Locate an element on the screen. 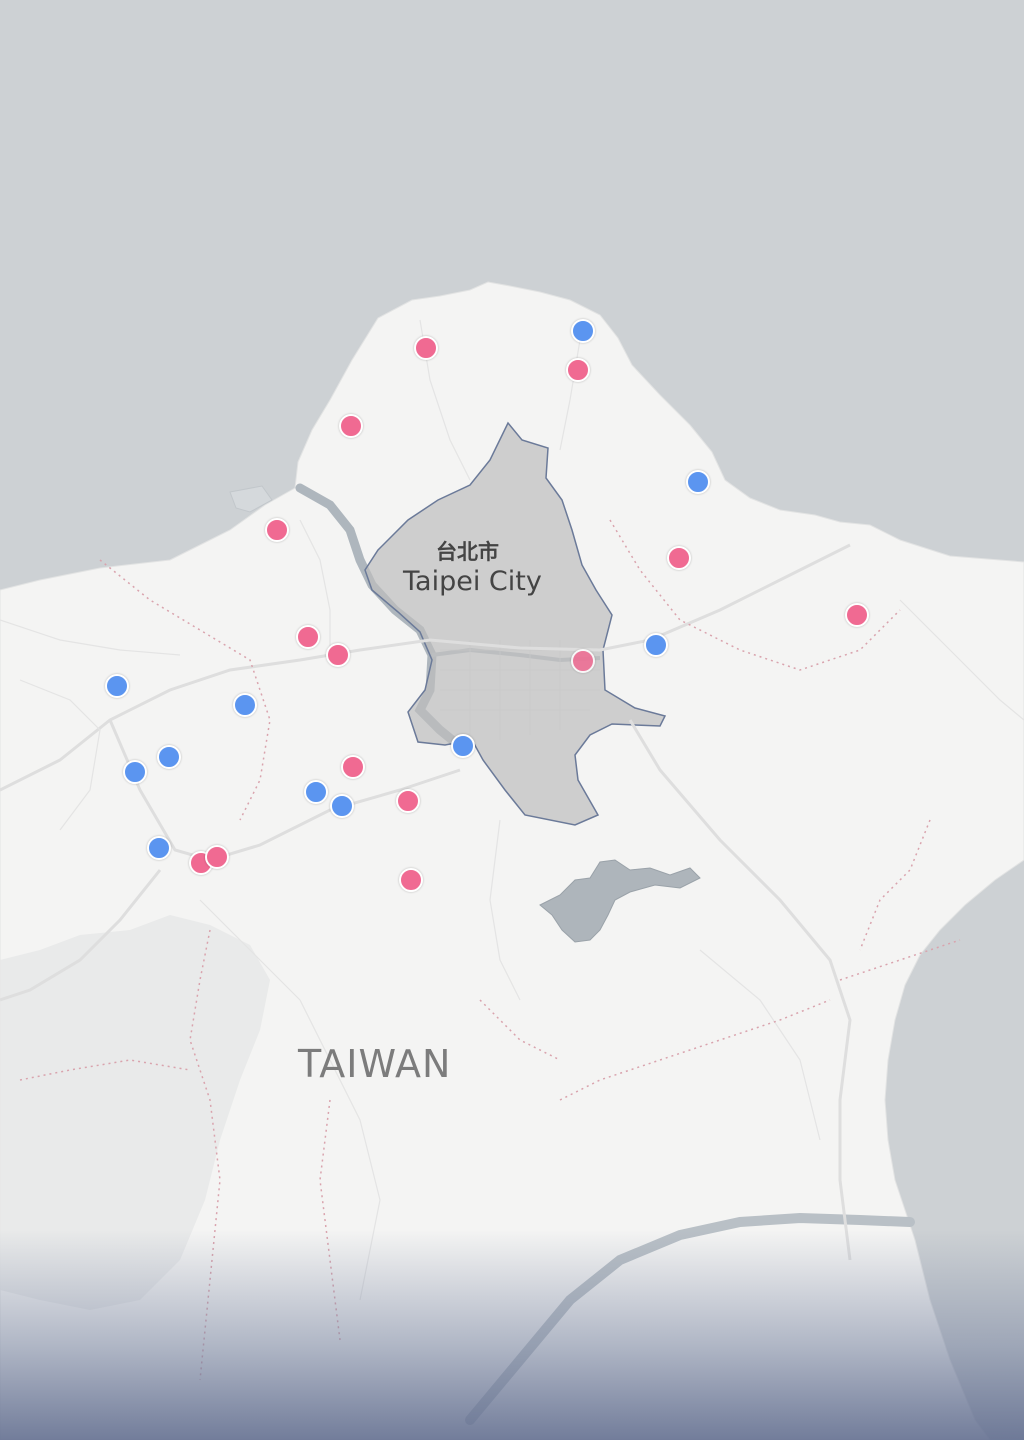 The width and height of the screenshot is (1024, 1440). taipei-city-label-zh: 台北市 is located at coordinates (467, 552).